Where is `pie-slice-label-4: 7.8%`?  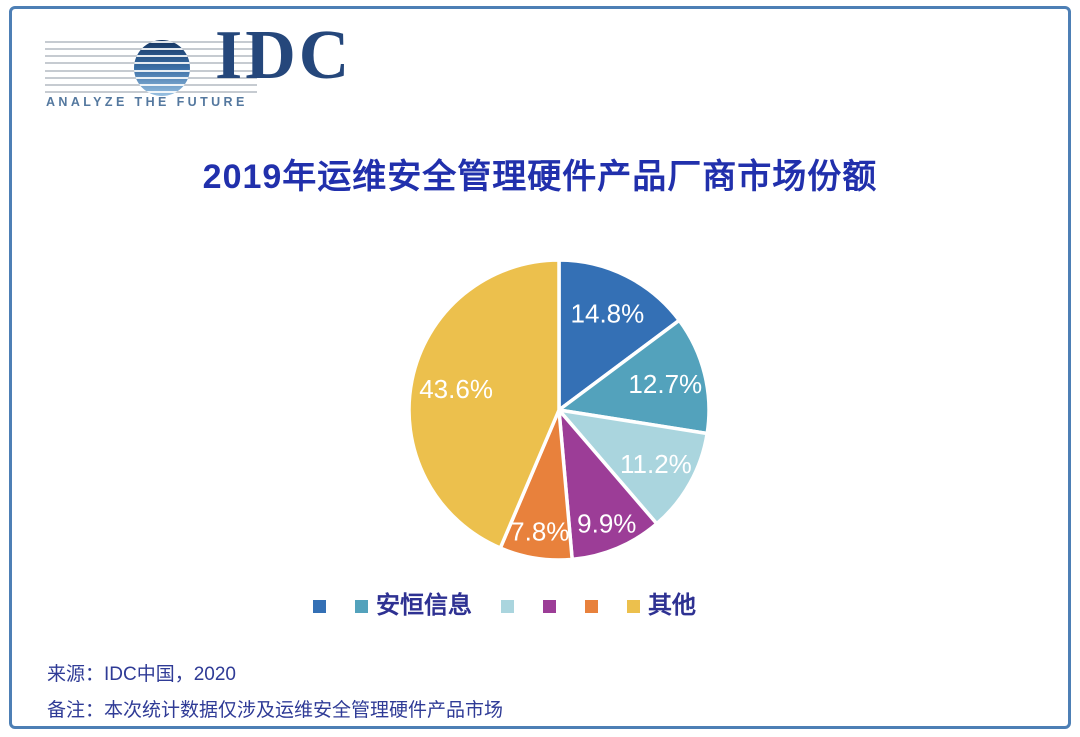
pie-slice-label-4: 7.8% is located at coordinates (539, 532).